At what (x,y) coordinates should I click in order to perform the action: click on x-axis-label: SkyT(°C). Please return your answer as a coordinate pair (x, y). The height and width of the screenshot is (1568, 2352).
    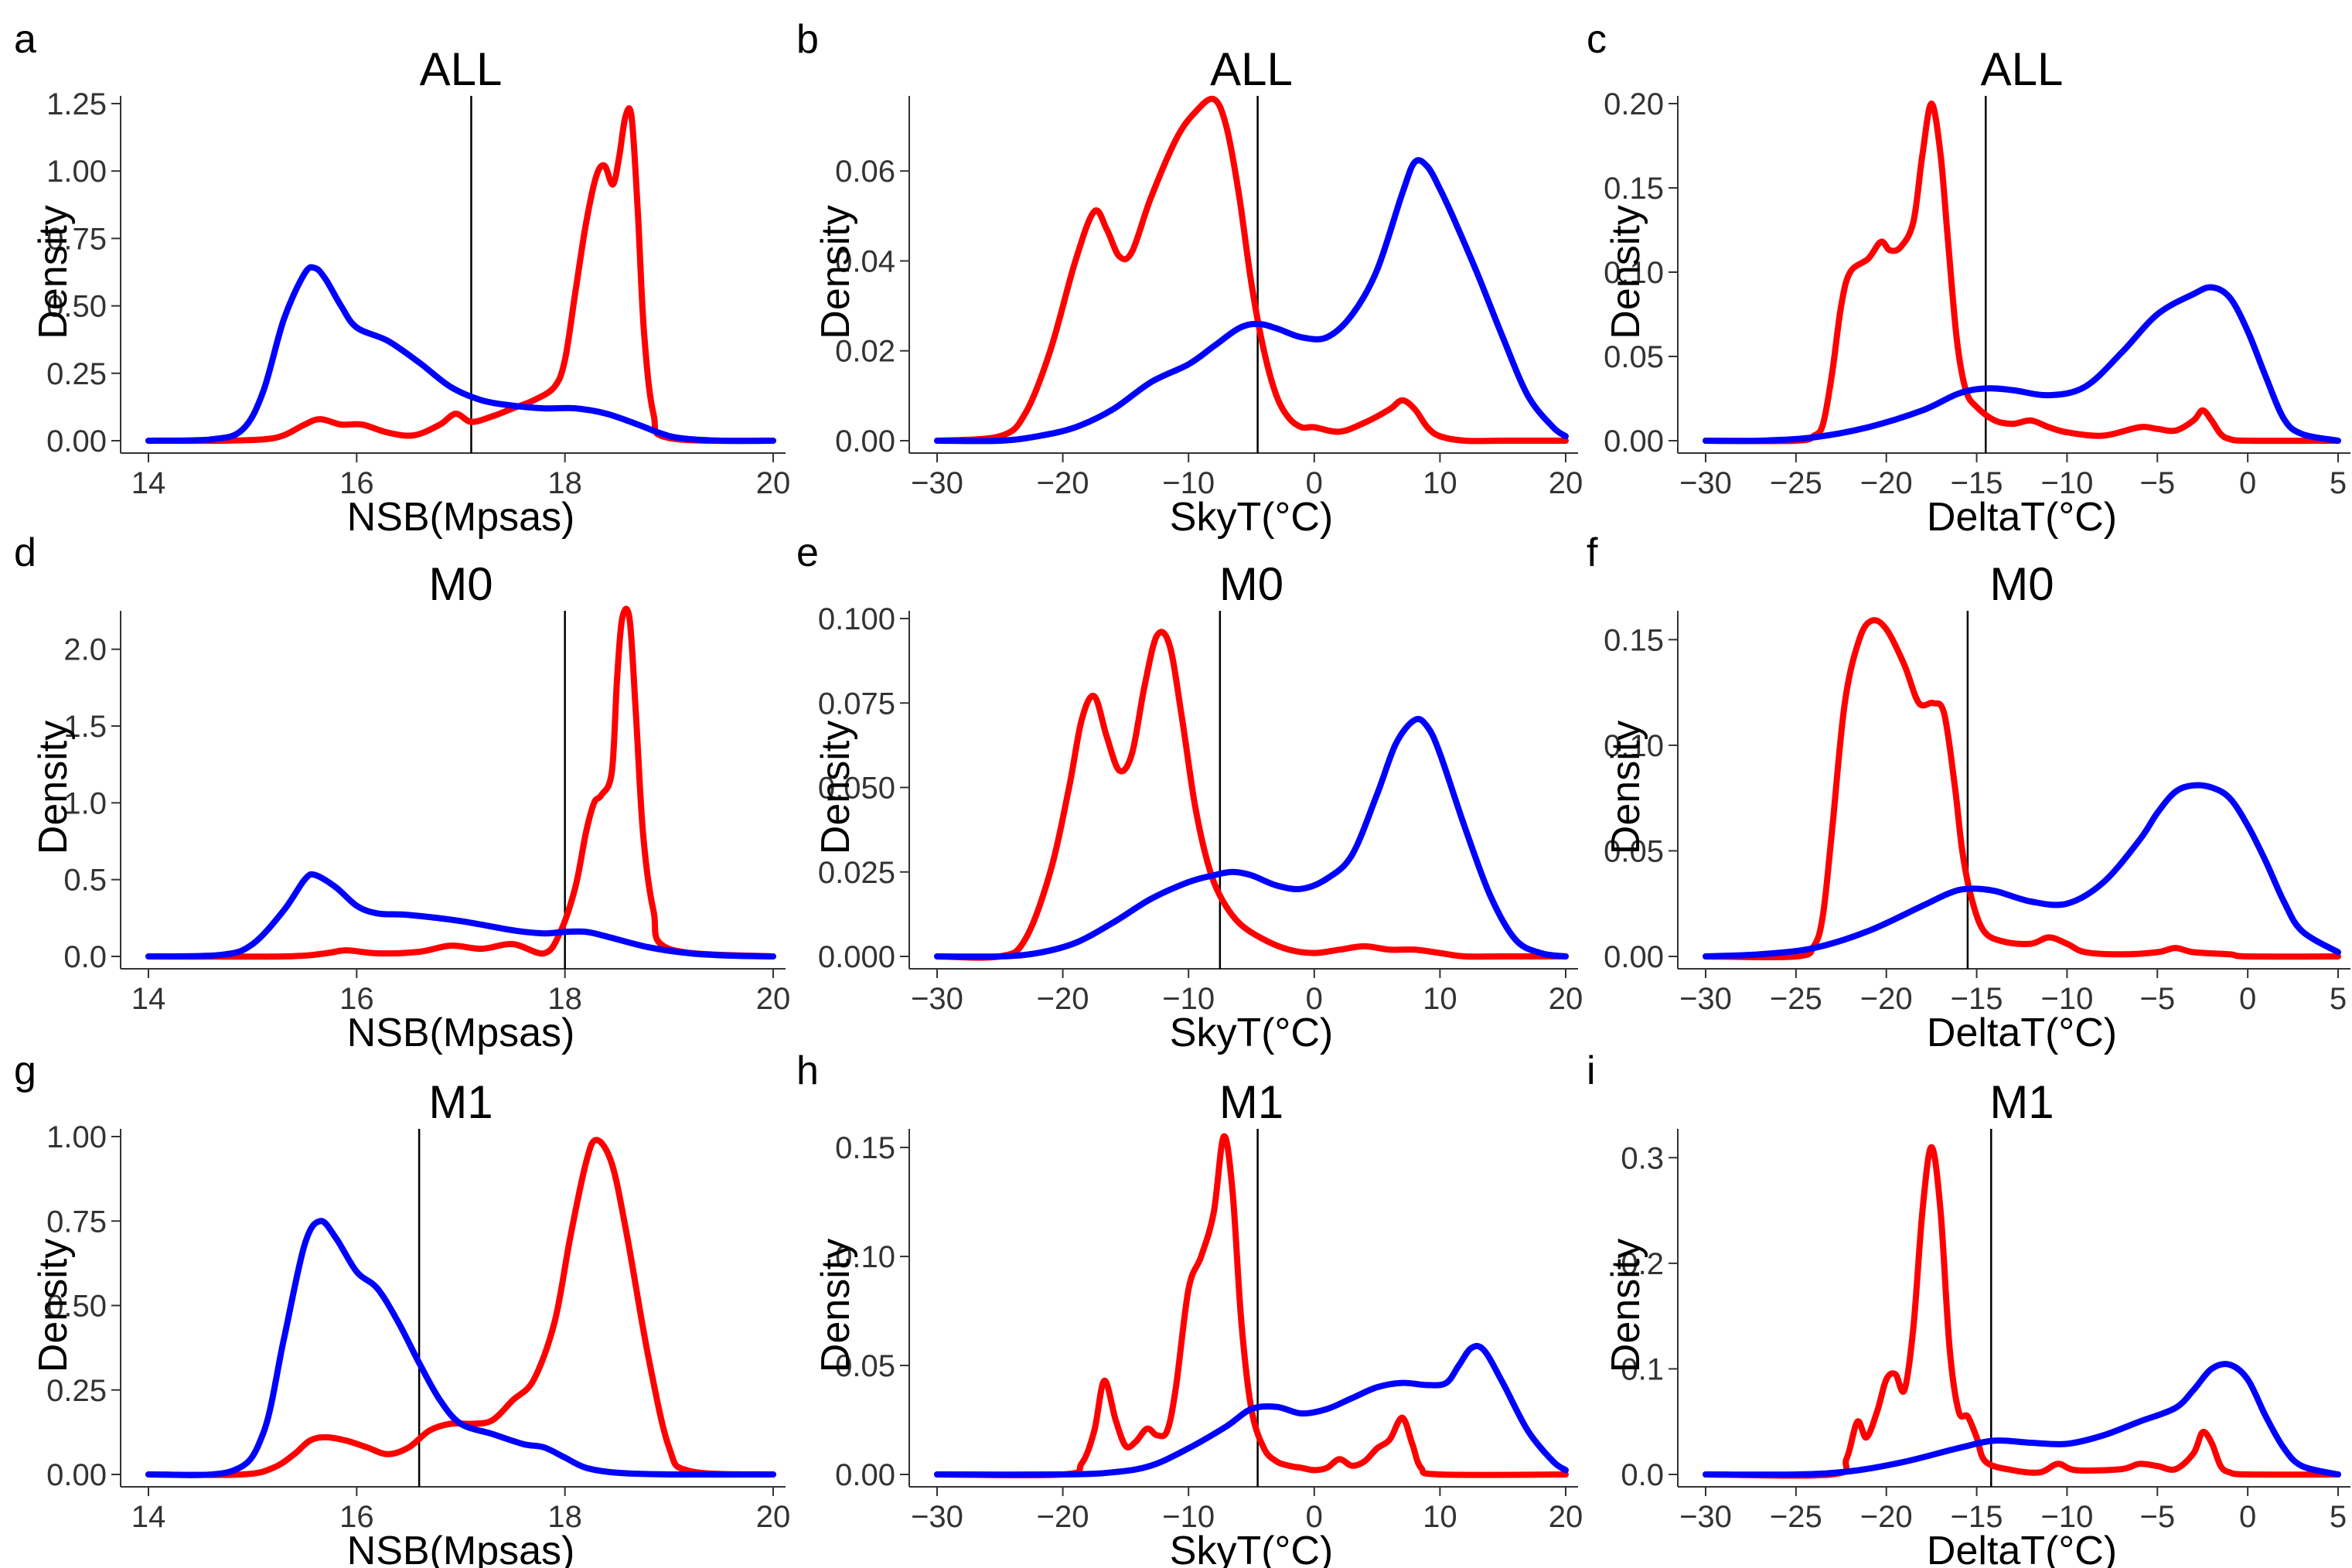
    Looking at the image, I should click on (1251, 1548).